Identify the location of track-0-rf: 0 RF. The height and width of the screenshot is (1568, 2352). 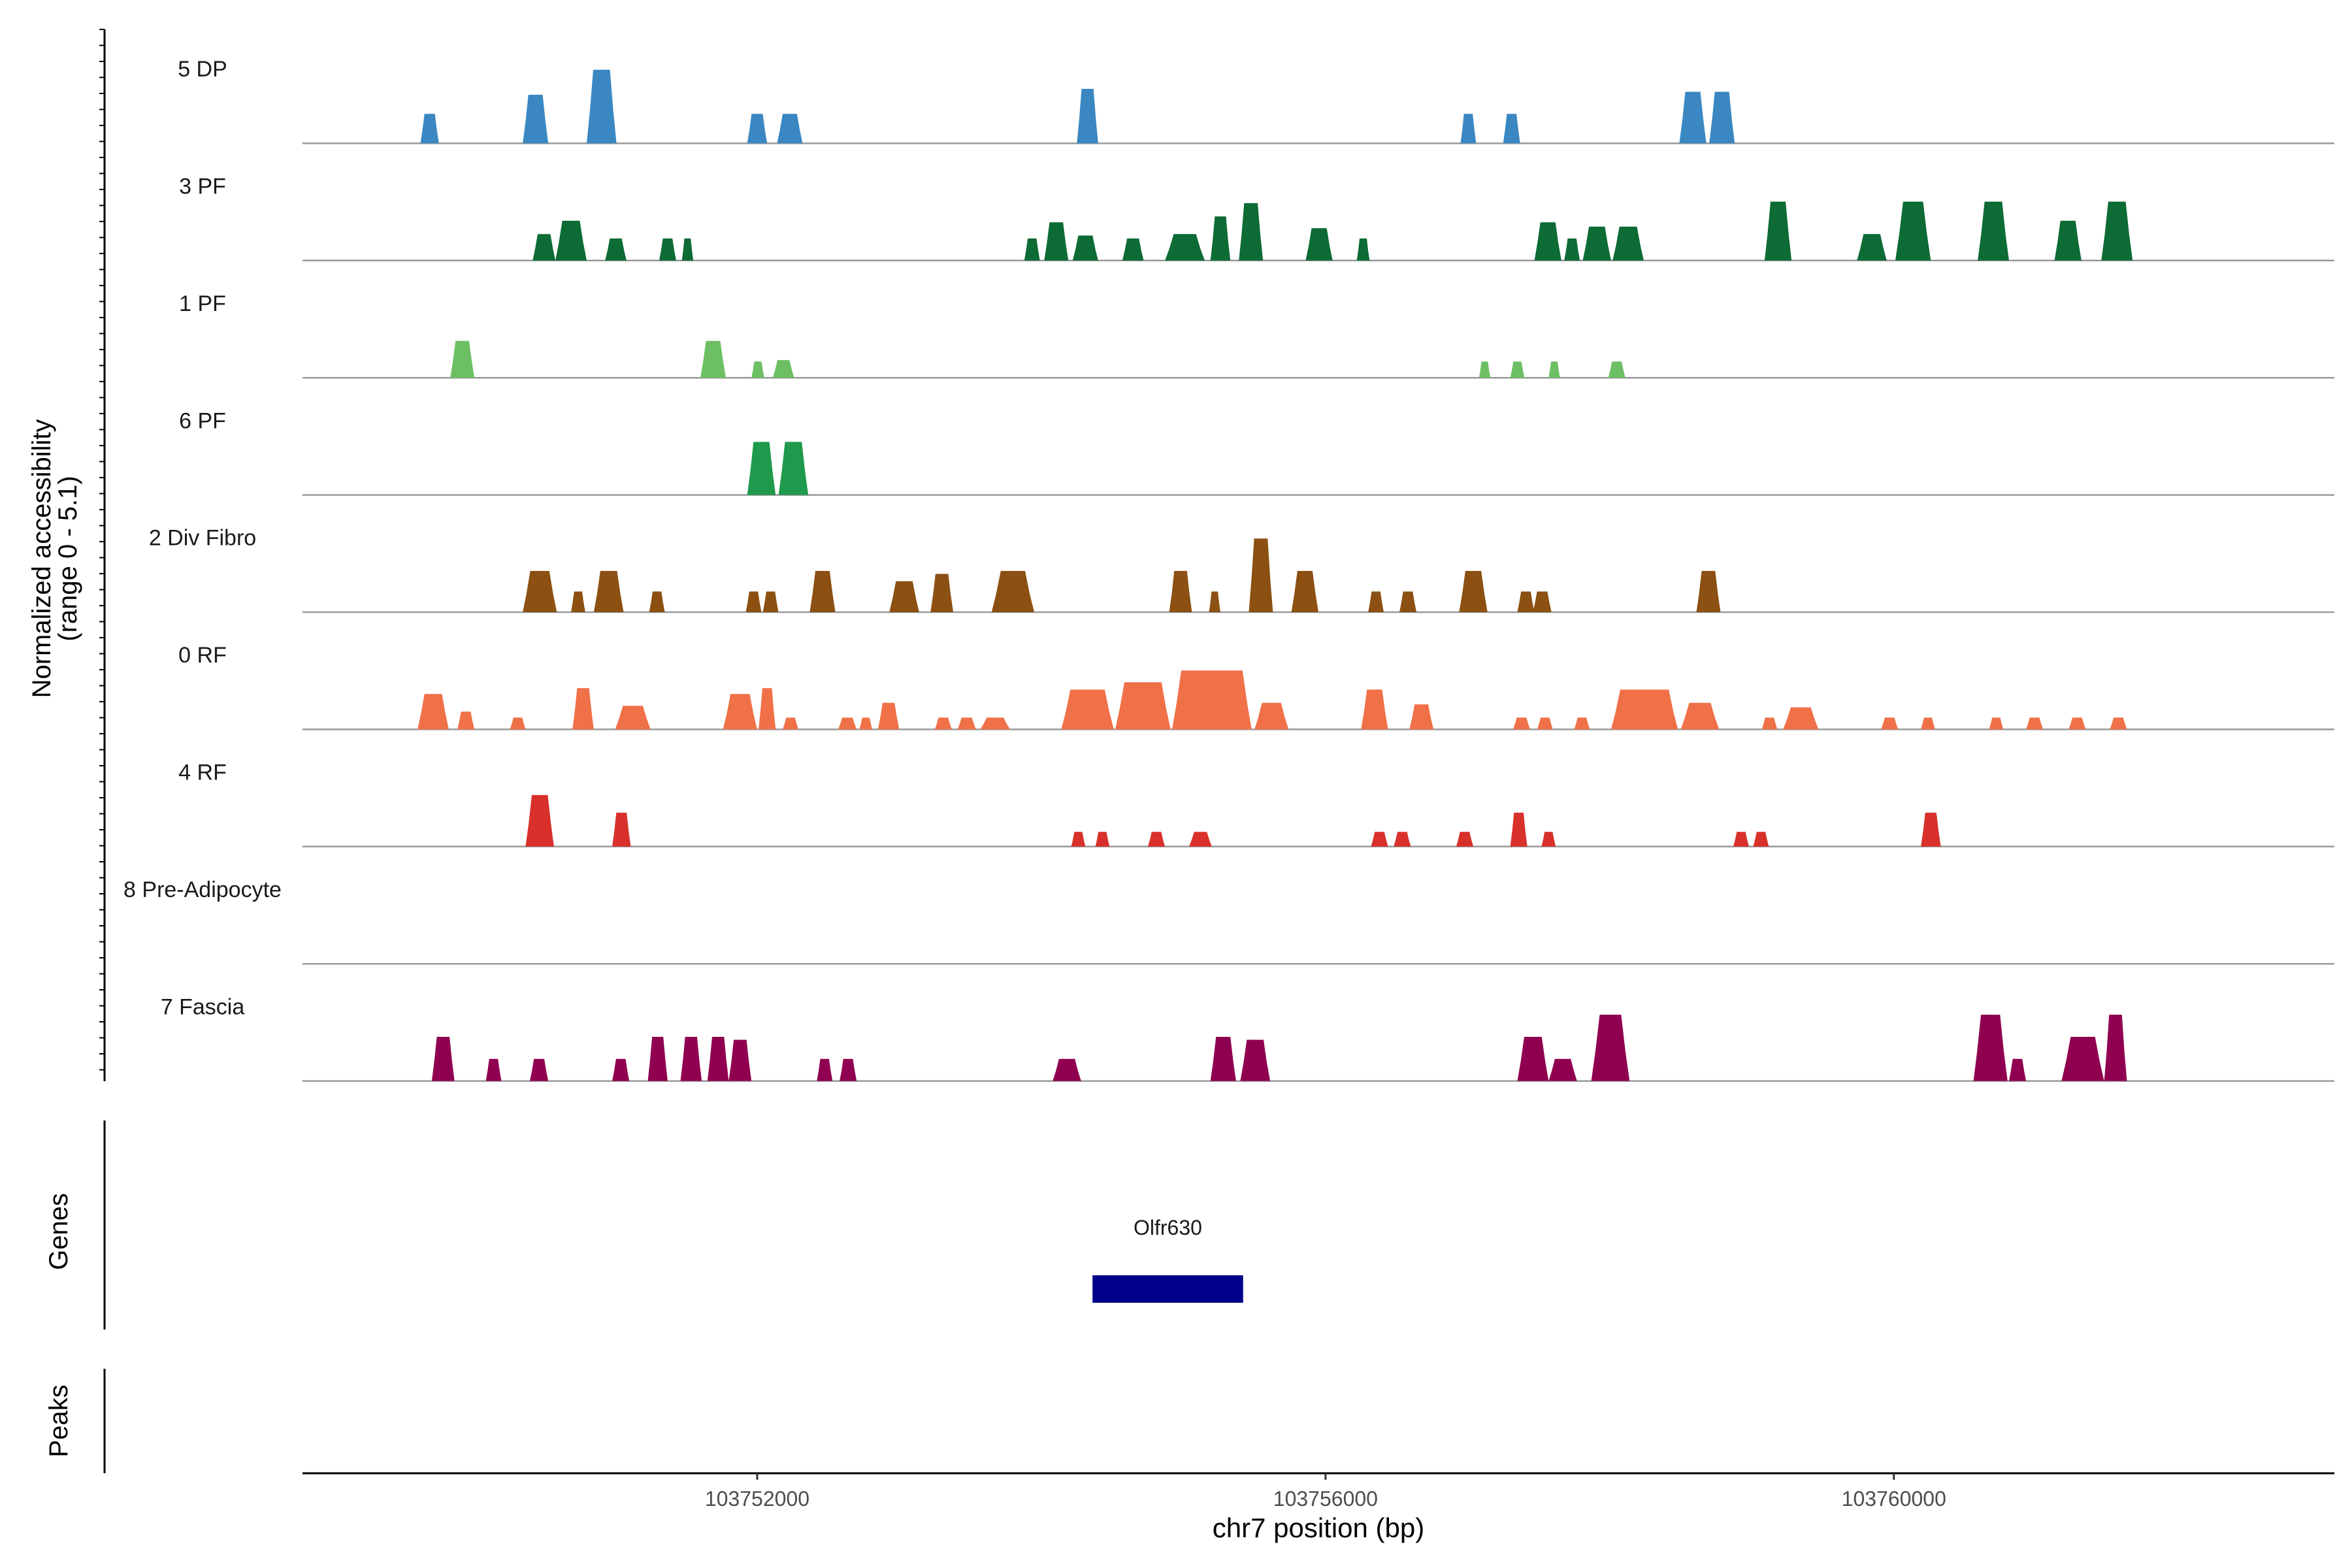
(1256, 686).